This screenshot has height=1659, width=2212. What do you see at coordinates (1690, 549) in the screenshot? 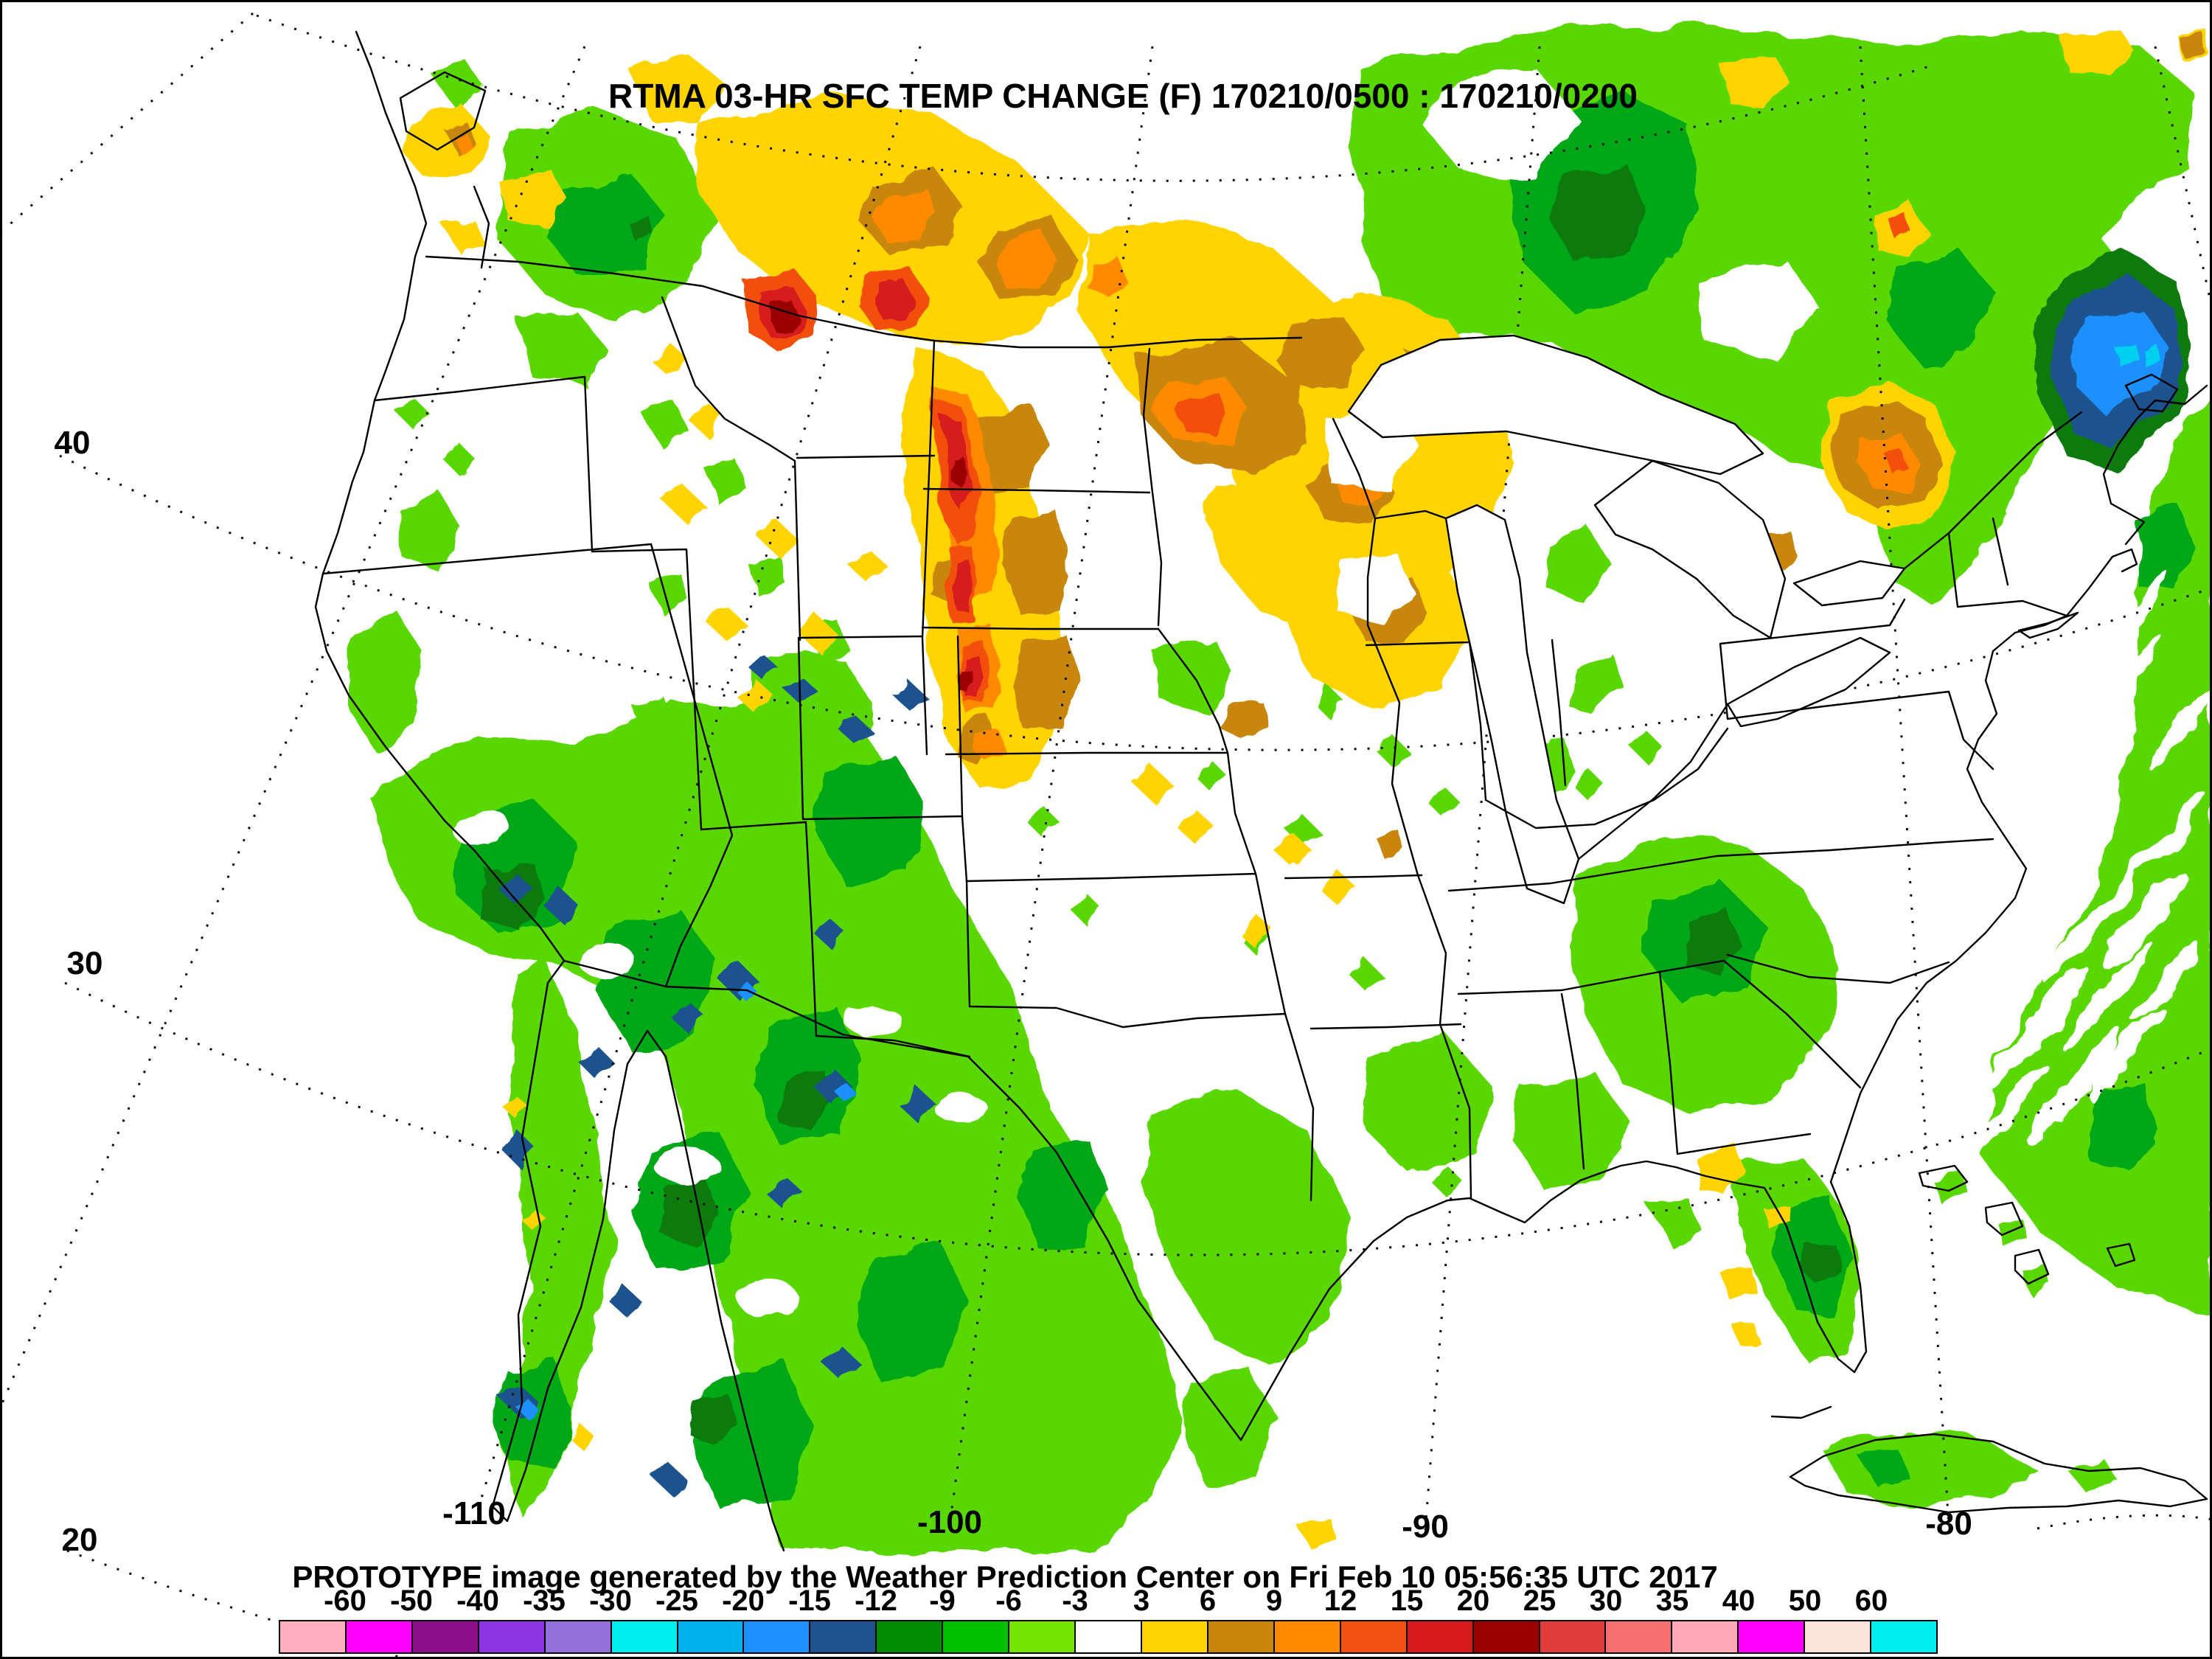
I see `lake-huron` at bounding box center [1690, 549].